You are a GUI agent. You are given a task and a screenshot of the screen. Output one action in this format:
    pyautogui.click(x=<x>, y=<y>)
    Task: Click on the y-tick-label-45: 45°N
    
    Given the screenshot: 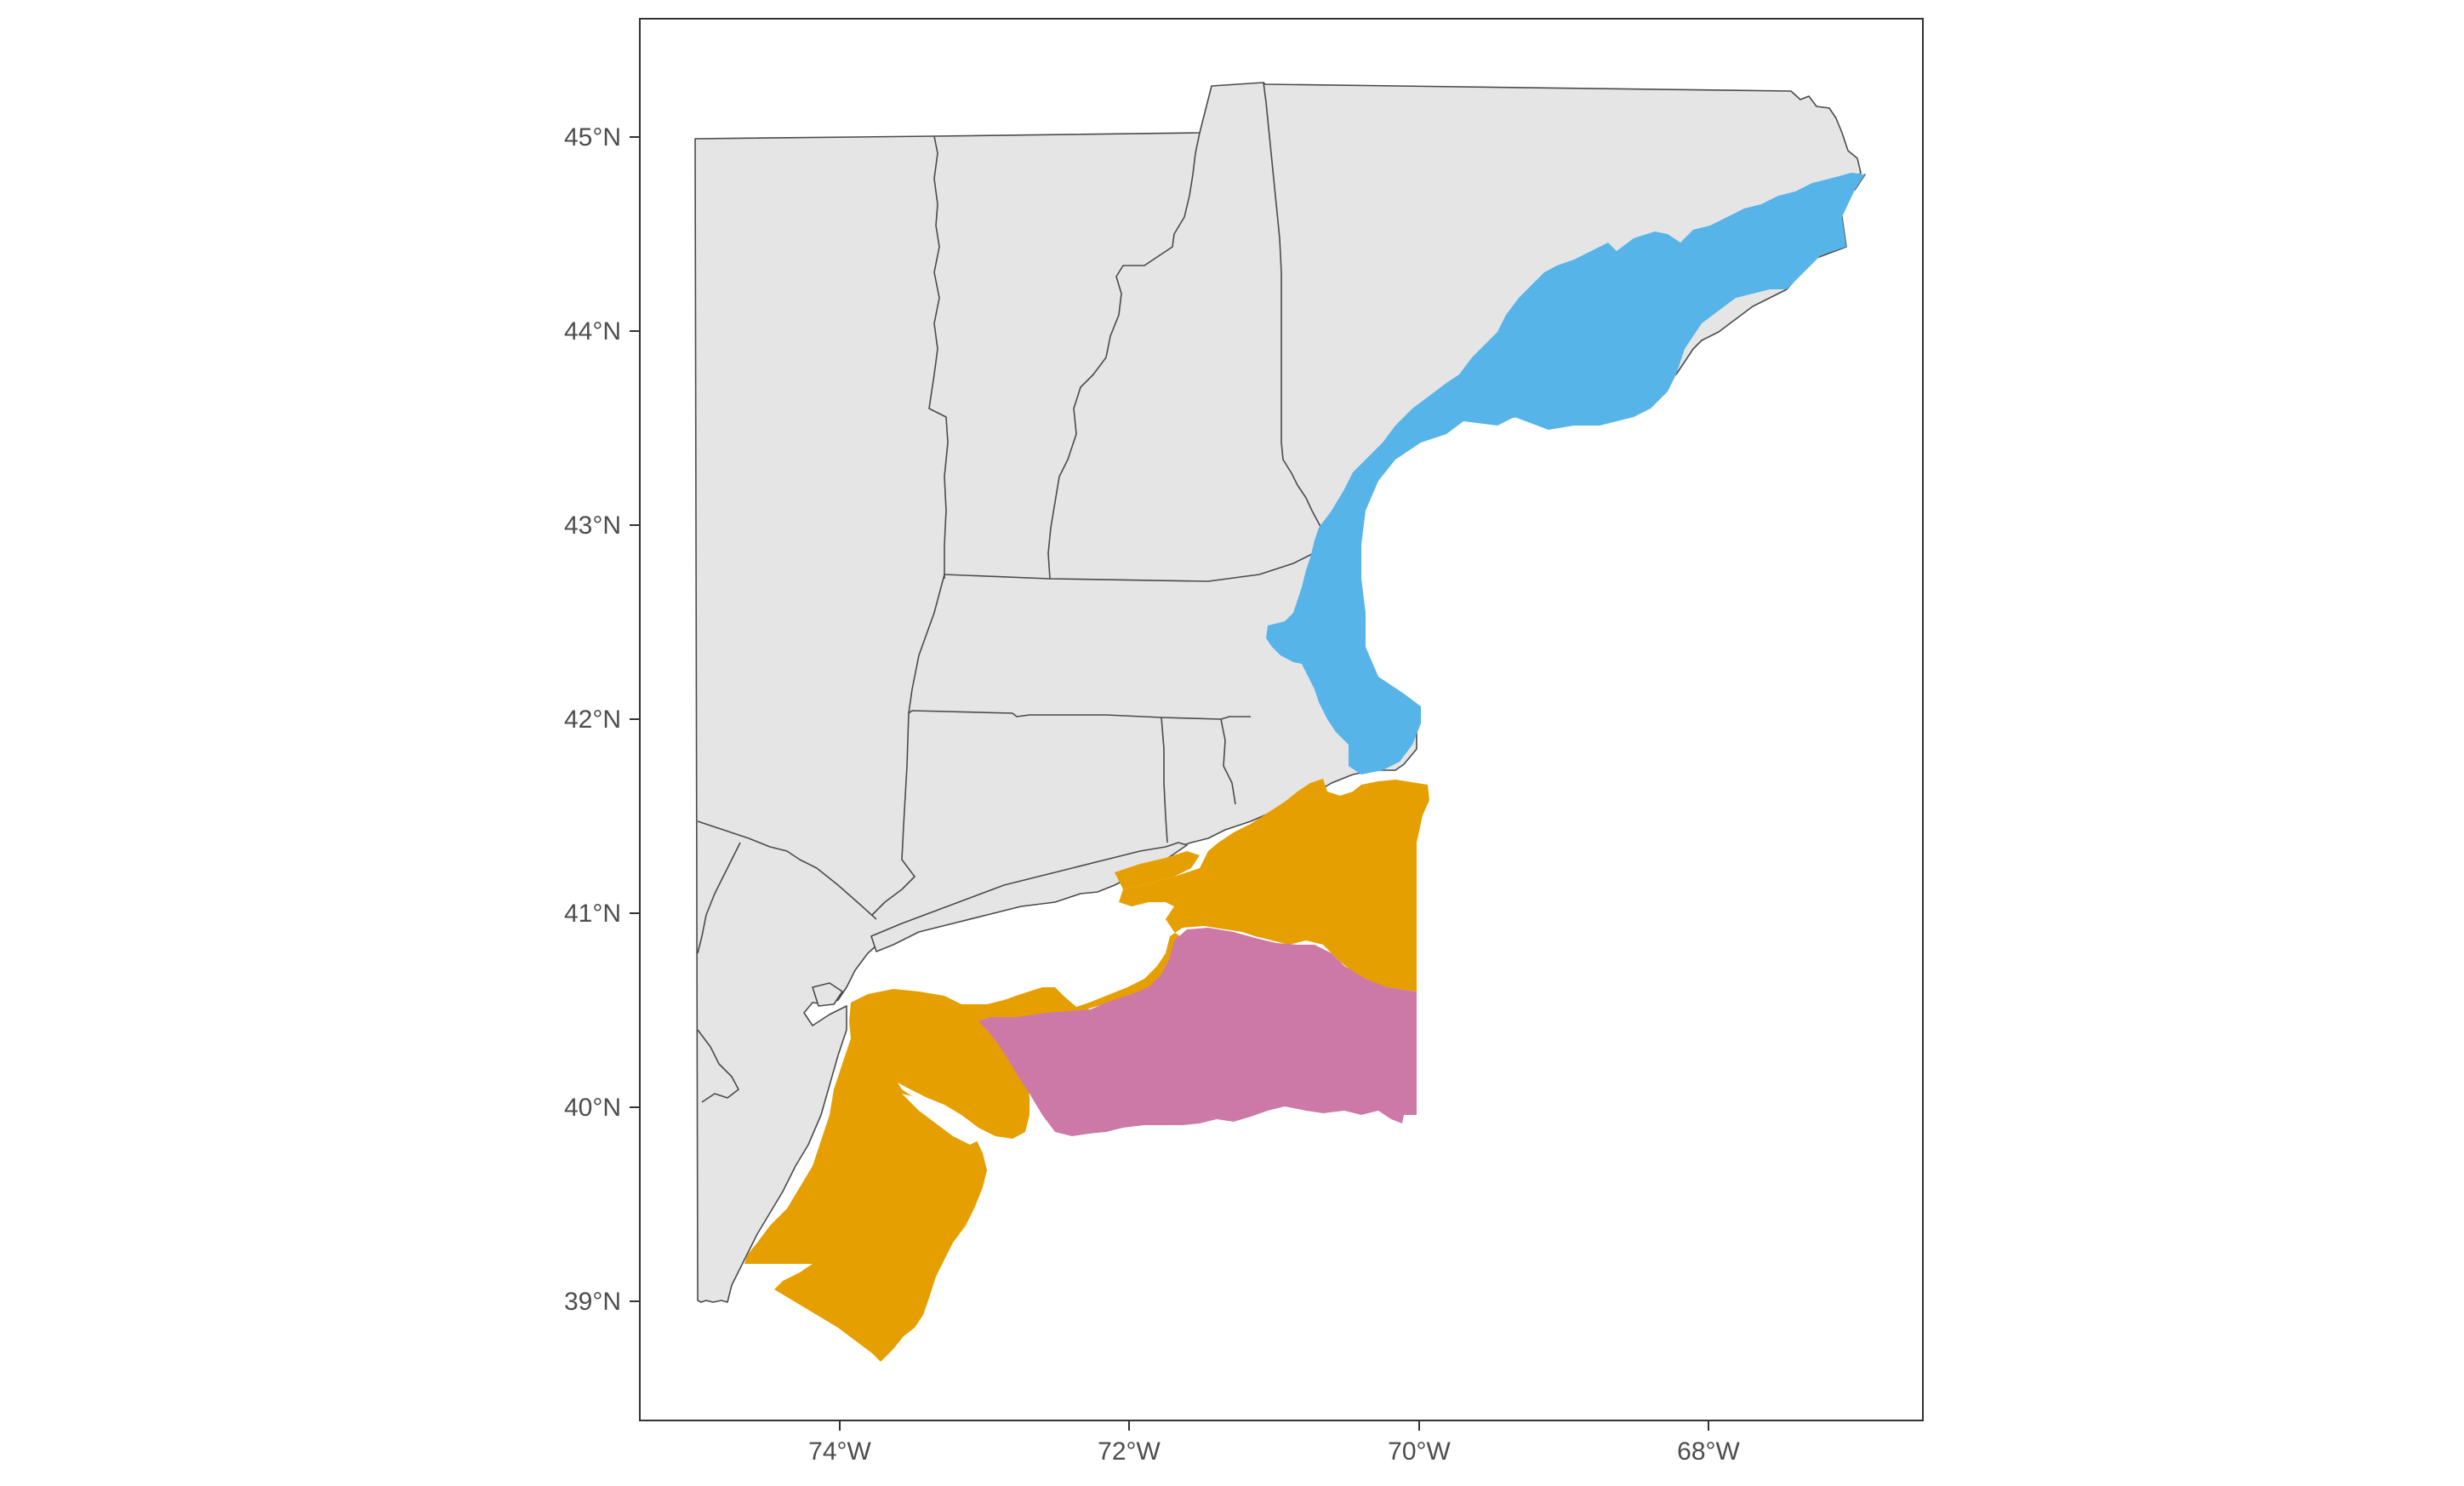 What is the action you would take?
    pyautogui.click(x=592, y=137)
    